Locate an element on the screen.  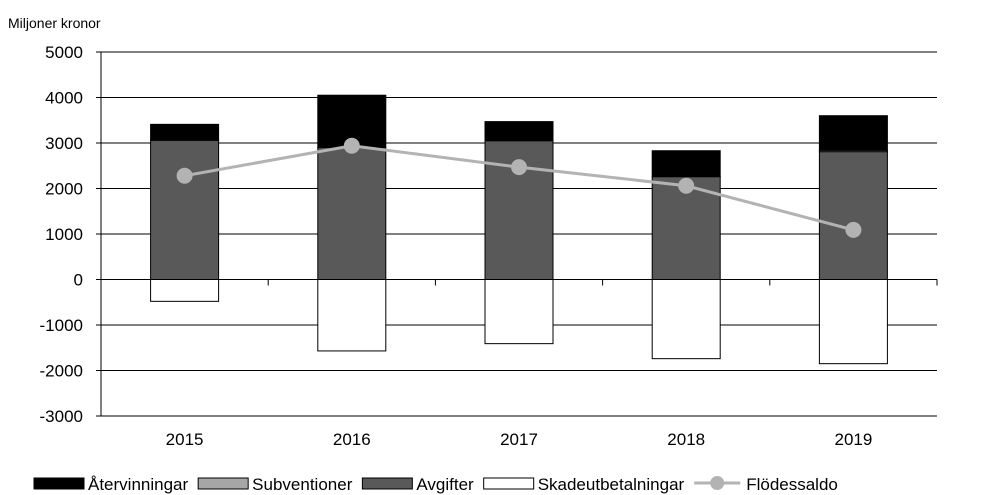
bar-avgifter-2015 is located at coordinates (185, 209).